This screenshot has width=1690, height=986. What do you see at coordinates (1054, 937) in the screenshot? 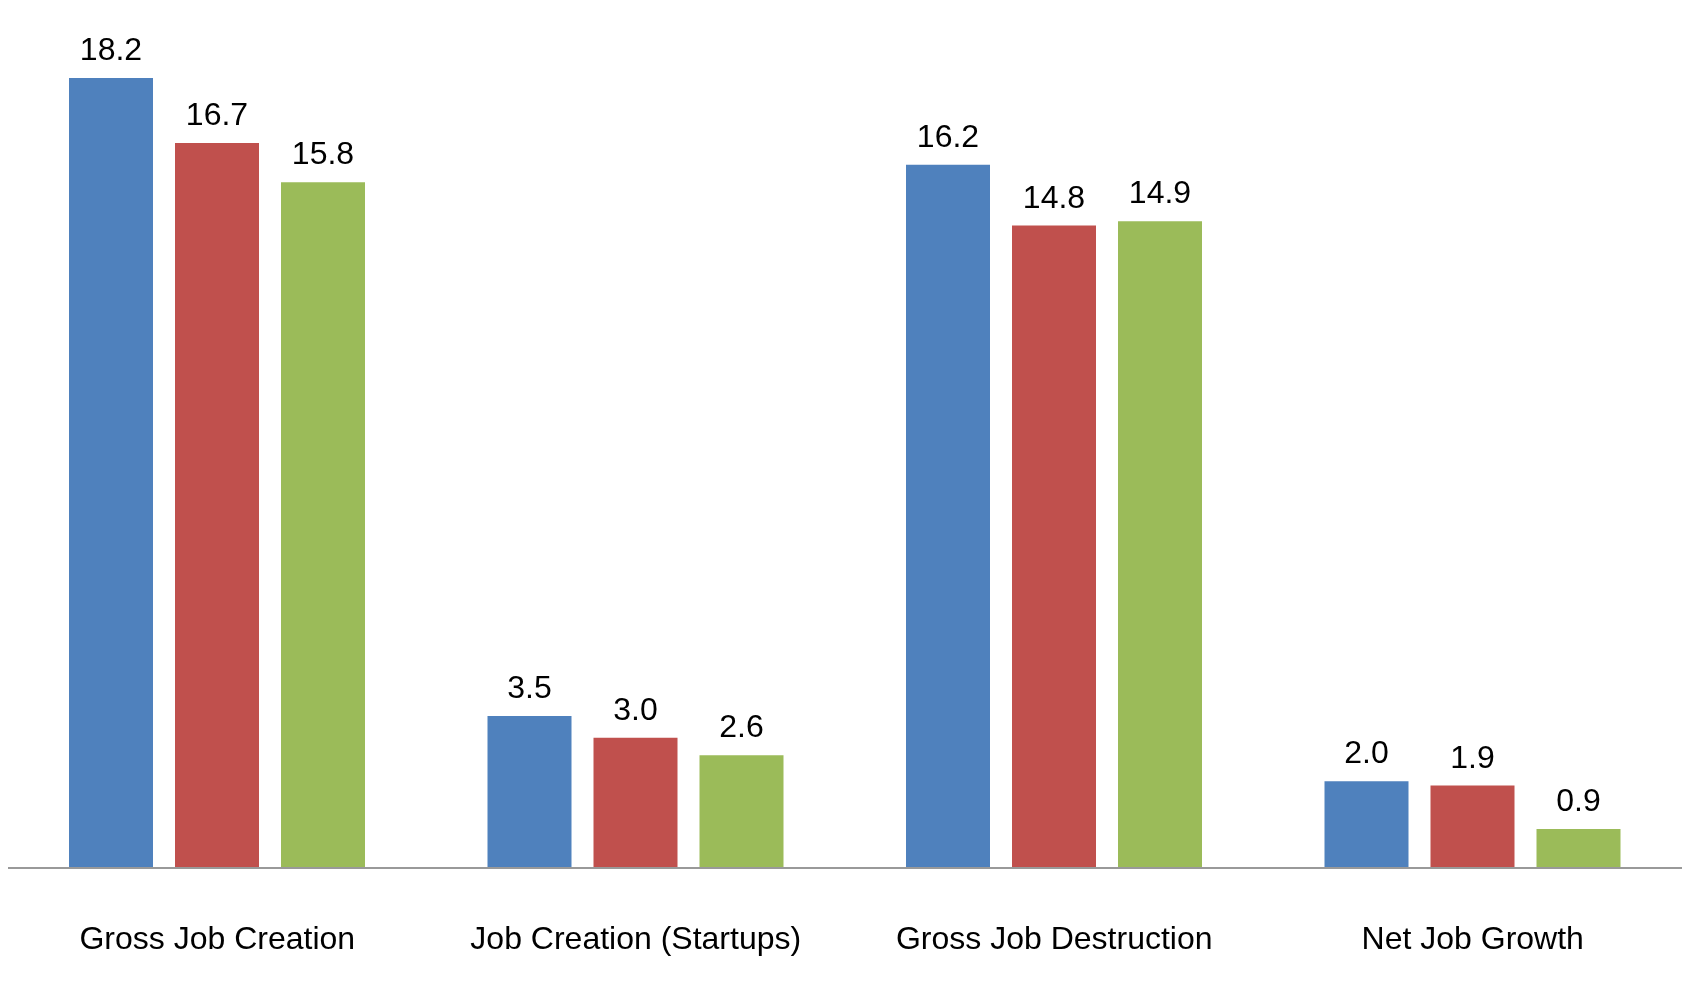
I see `x-tick-label: Gross Job Destruction` at bounding box center [1054, 937].